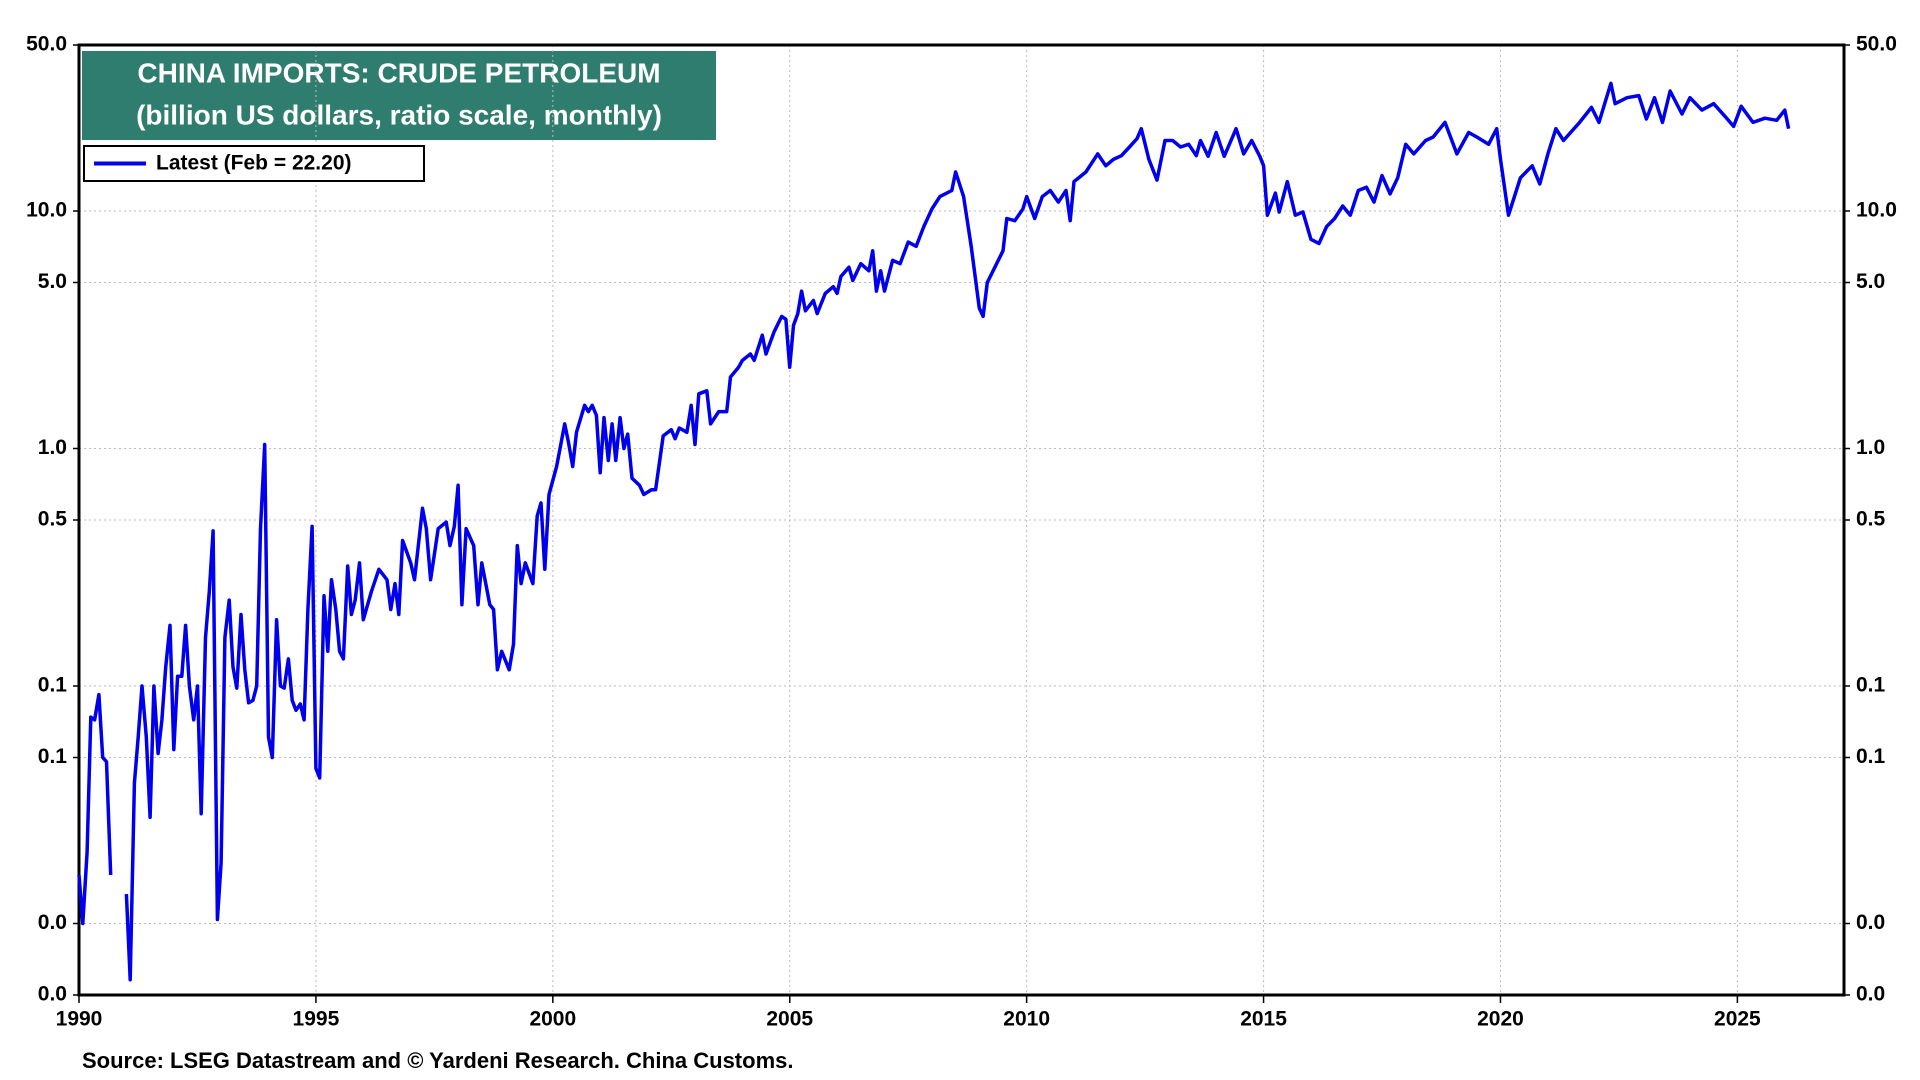  Describe the element at coordinates (1870, 281) in the screenshot. I see `y2-tick-label: 5.0` at that location.